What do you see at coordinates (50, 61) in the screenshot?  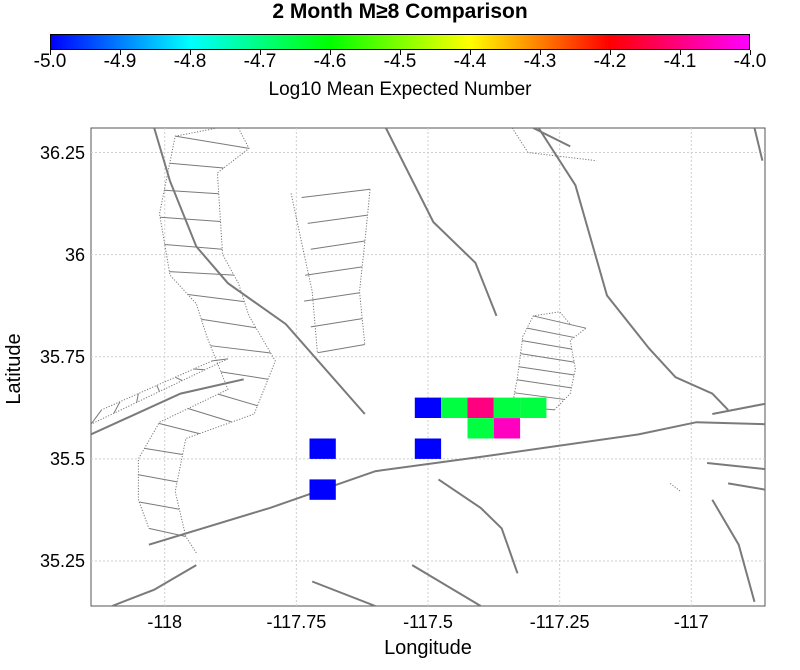 I see `colorbar-tick-label: -5.0` at bounding box center [50, 61].